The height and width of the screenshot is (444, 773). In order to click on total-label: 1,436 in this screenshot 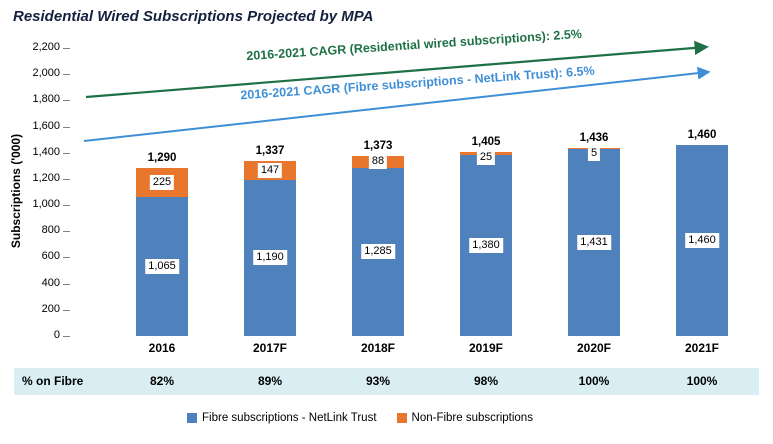, I will do `click(594, 138)`.